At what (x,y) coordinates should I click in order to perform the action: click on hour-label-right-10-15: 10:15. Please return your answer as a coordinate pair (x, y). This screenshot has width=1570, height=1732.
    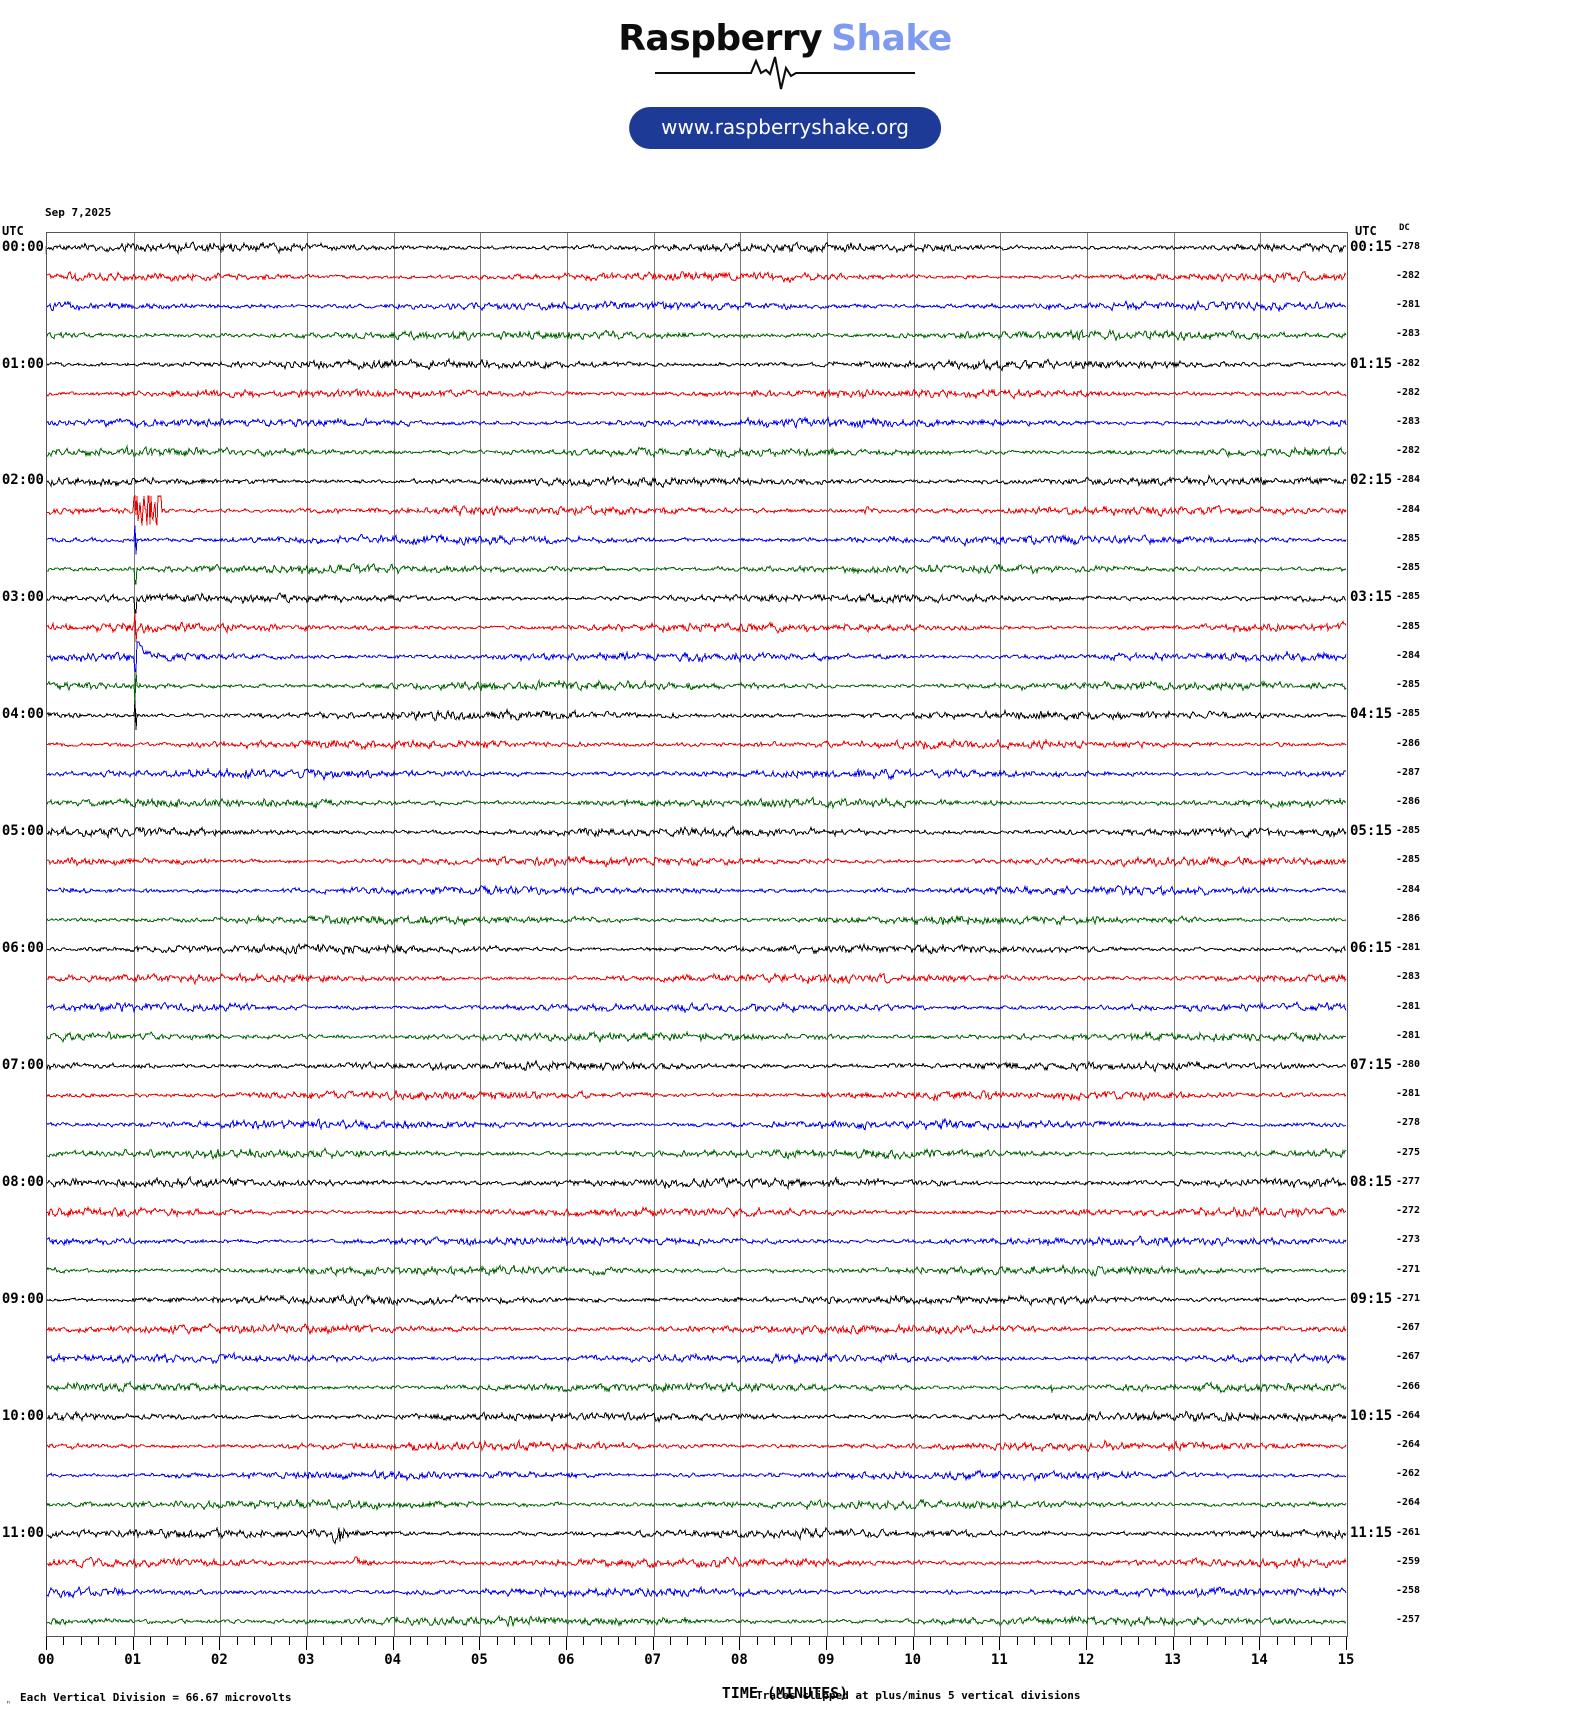
    Looking at the image, I should click on (1371, 1415).